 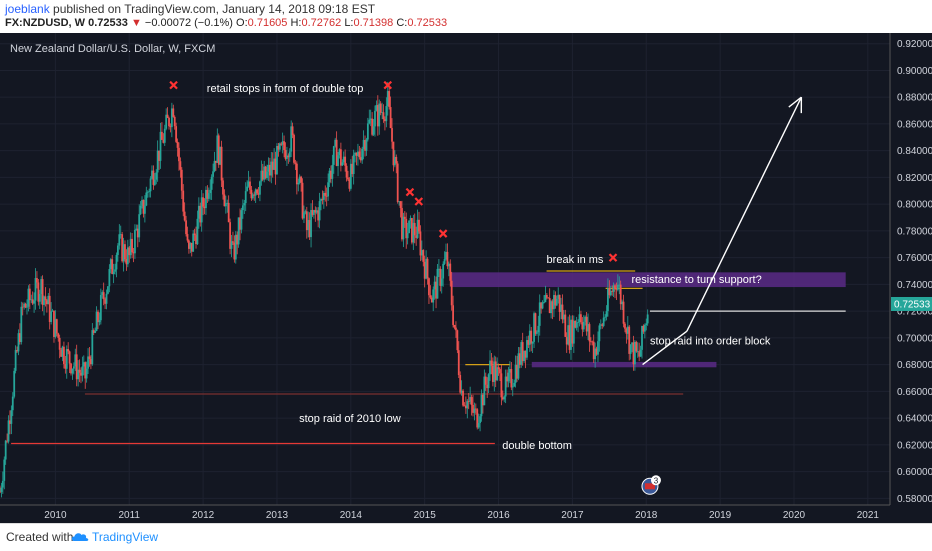 I want to click on x-tick-label: 2010, so click(x=55, y=515).